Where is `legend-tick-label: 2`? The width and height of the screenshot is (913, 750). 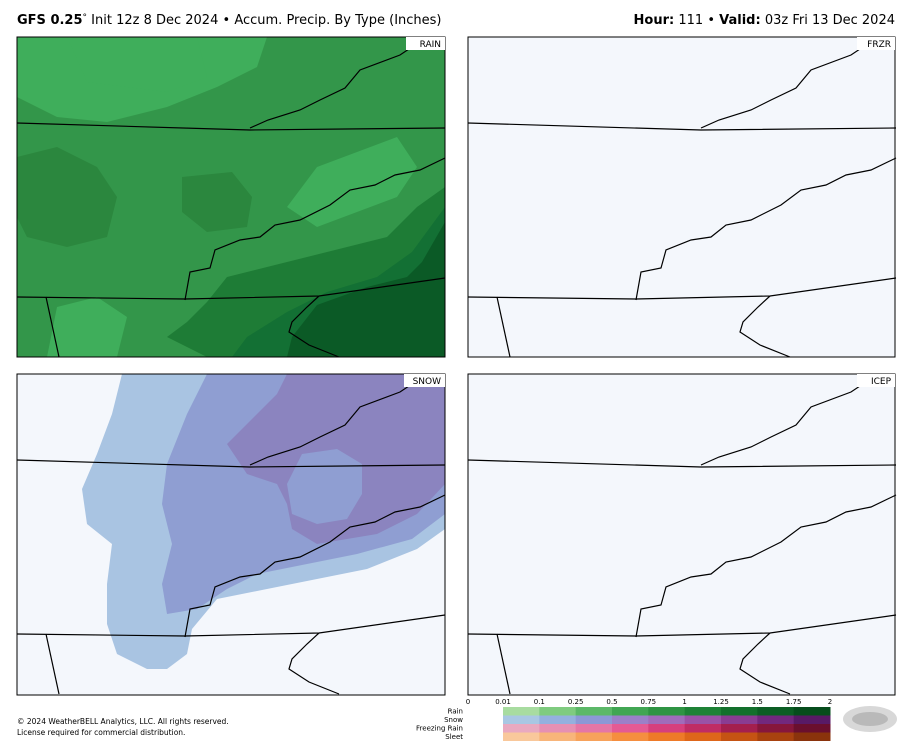
legend-tick-label: 2 is located at coordinates (830, 702).